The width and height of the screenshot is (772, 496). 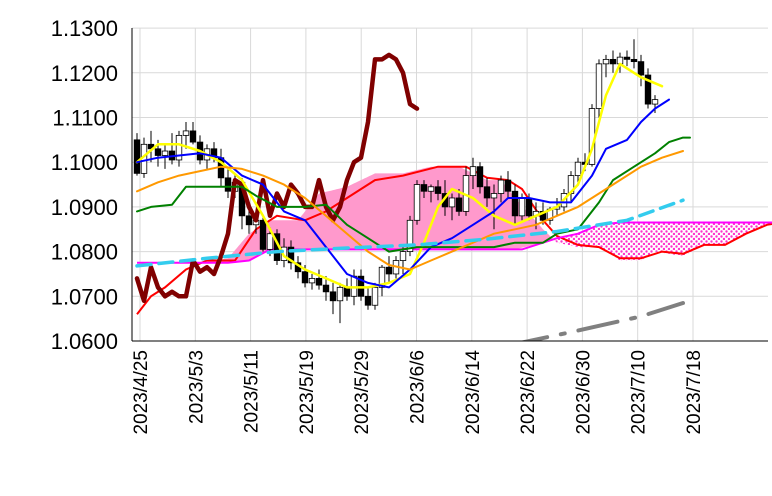 What do you see at coordinates (84, 73) in the screenshot?
I see `y-tick-label: 1.1200` at bounding box center [84, 73].